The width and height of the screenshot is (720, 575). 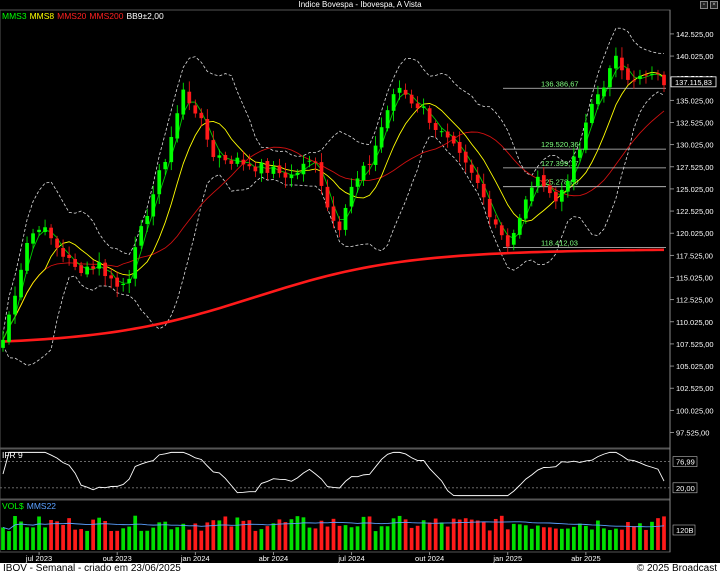 What do you see at coordinates (709, 5) in the screenshot?
I see `window-buttons: ▫ ×` at bounding box center [709, 5].